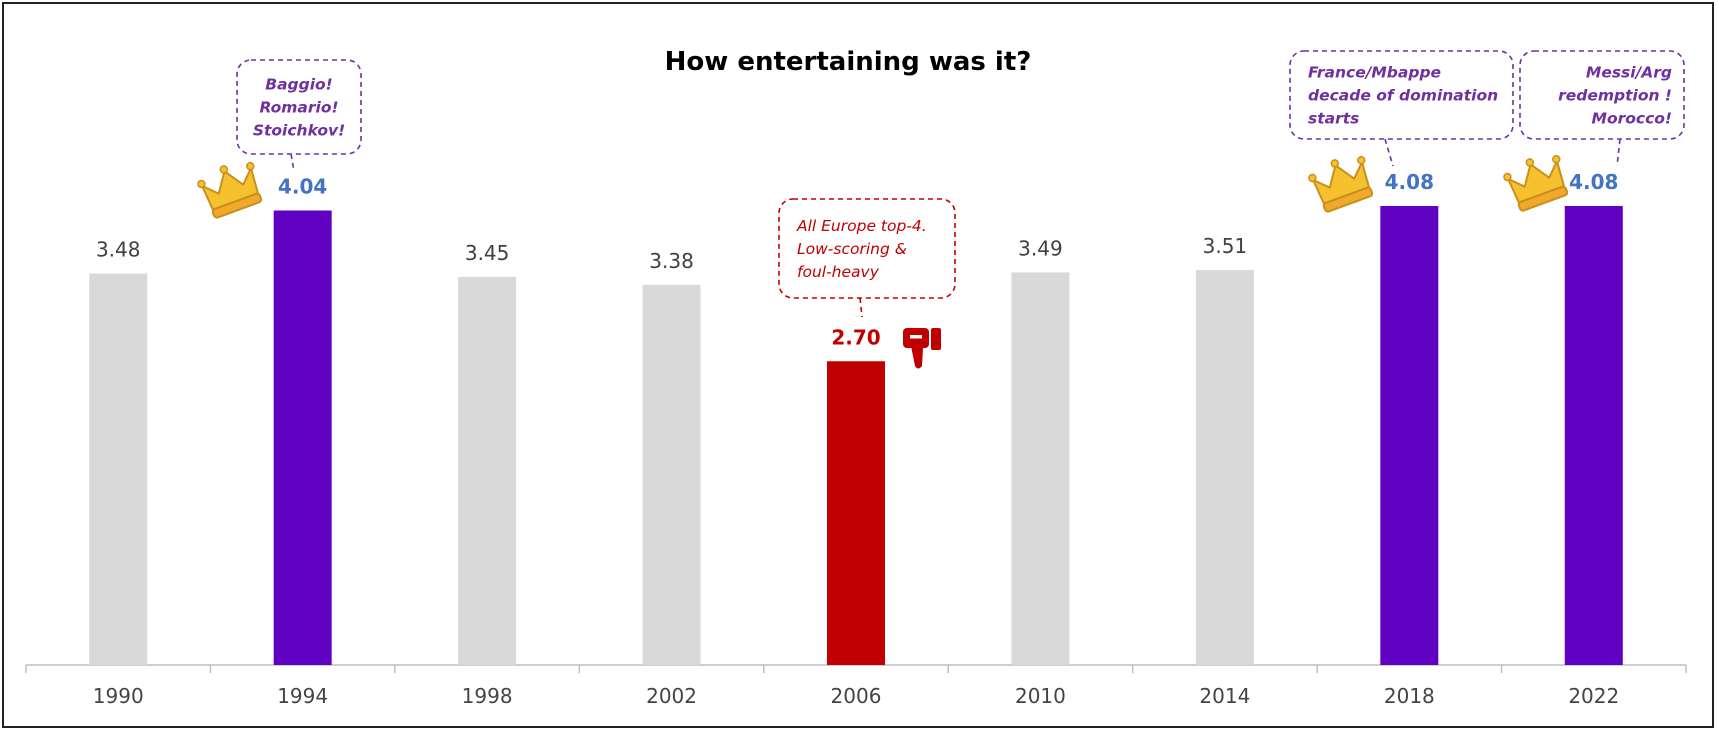 The image size is (1718, 732). Describe the element at coordinates (302, 696) in the screenshot. I see `x-tick-label-1994: 1994` at that location.